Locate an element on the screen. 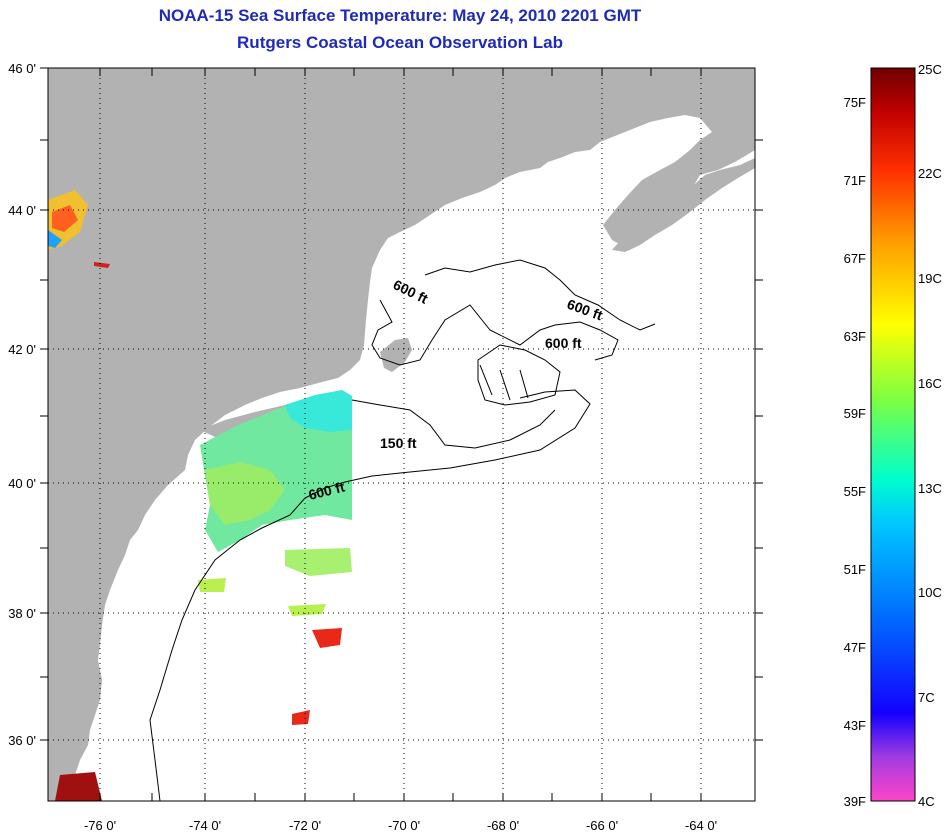 The width and height of the screenshot is (944, 840). colorbar-c-label: 16C is located at coordinates (930, 383).